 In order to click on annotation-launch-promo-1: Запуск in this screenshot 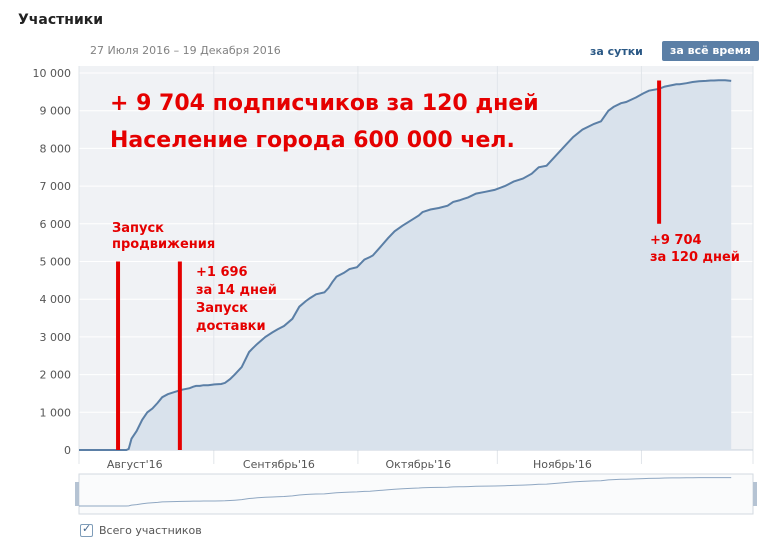, I will do `click(138, 228)`.